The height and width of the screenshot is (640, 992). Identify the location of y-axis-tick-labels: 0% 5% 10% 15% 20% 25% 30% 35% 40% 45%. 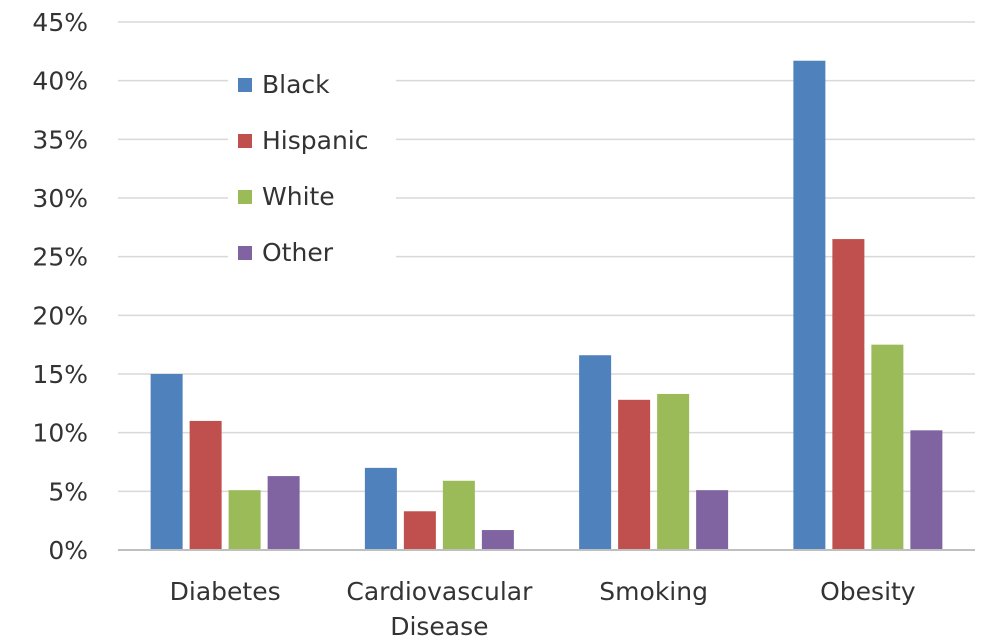
(60, 286).